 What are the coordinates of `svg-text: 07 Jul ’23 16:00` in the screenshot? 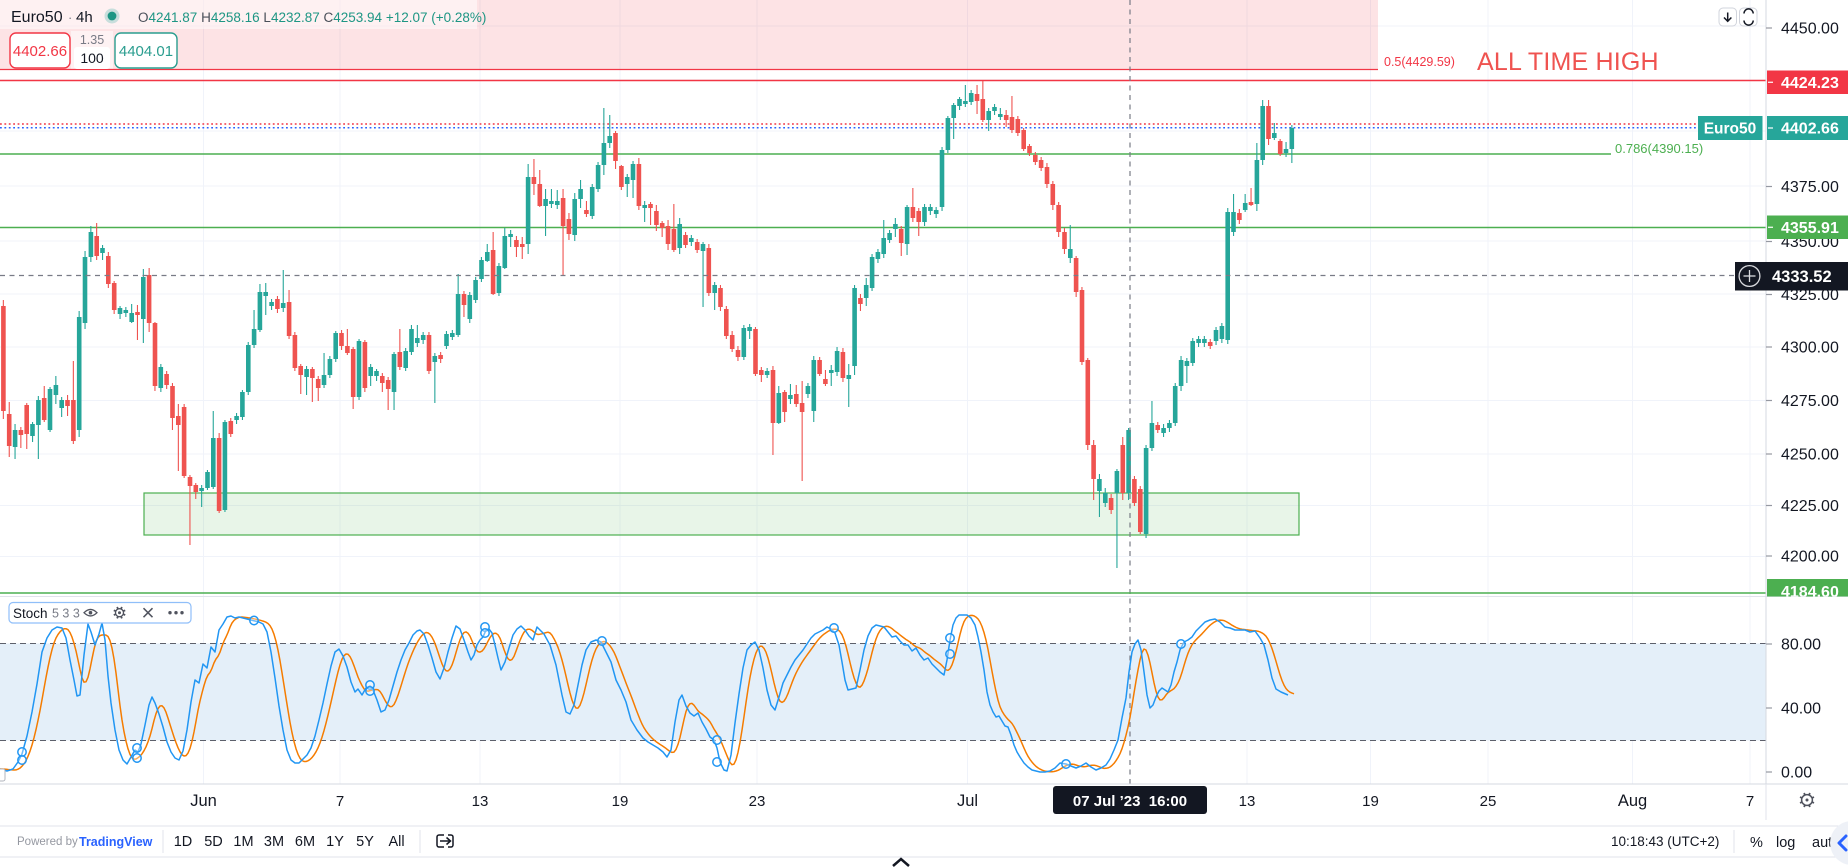 It's located at (1130, 801).